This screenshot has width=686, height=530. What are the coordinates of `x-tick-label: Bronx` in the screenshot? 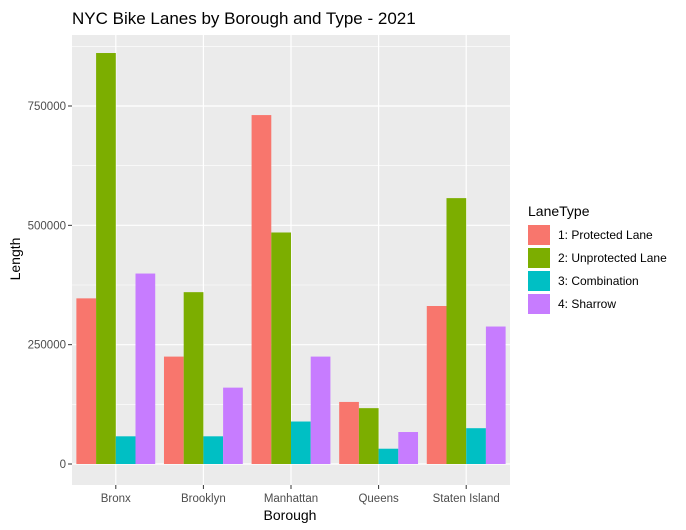 It's located at (116, 499).